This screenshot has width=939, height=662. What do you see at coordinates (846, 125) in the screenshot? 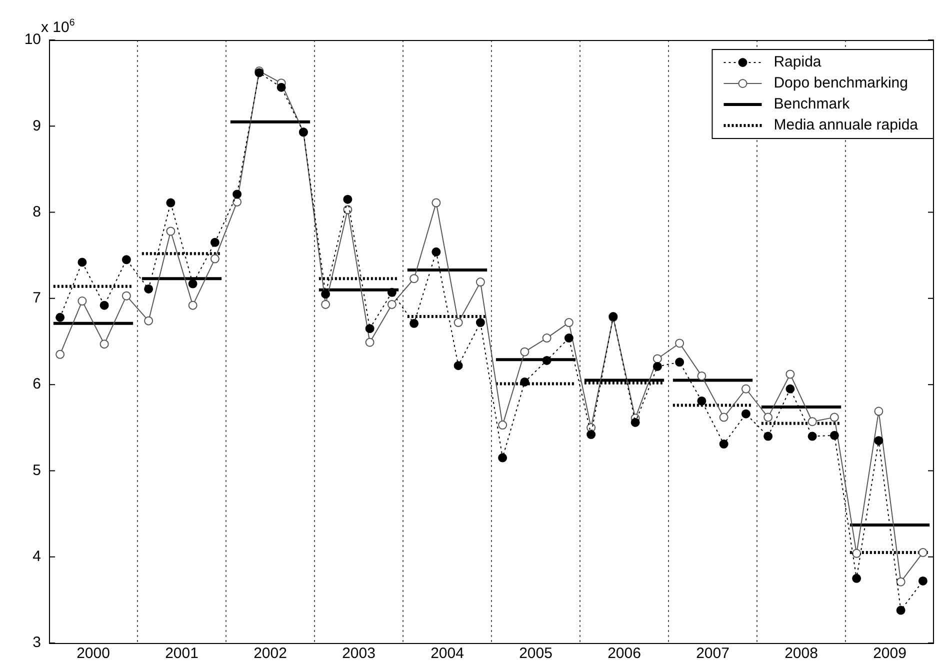
I see `legend-label: Media annuale rapida` at bounding box center [846, 125].